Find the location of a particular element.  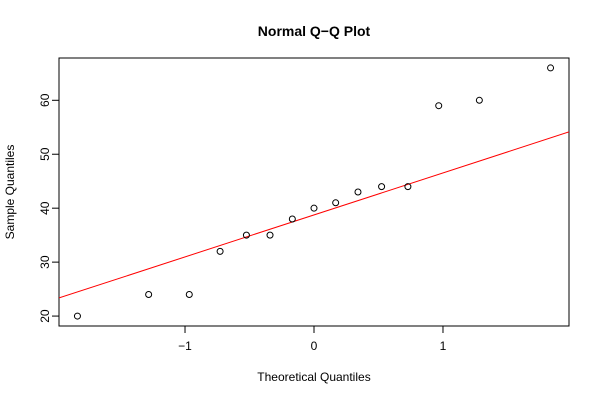

x-tick-label: 0 is located at coordinates (314, 346).